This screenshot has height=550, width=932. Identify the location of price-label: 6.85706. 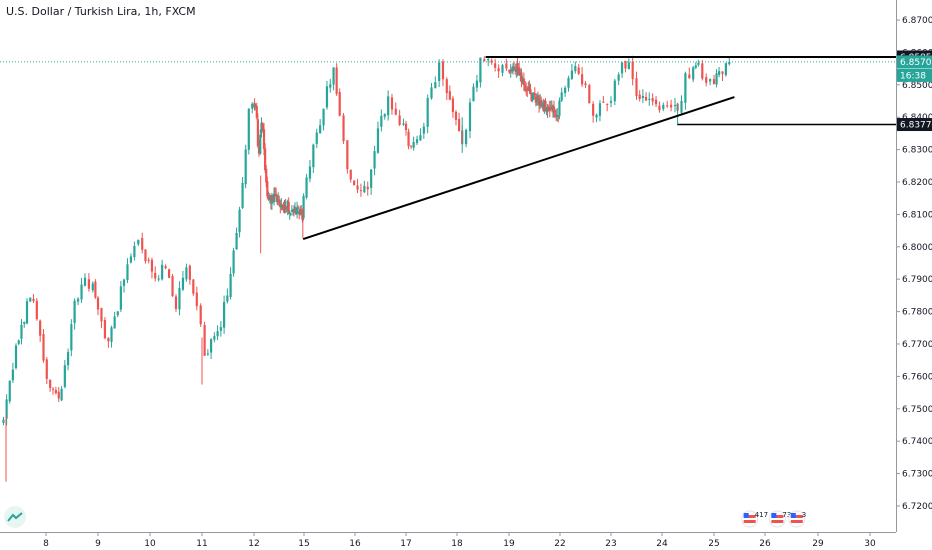
(914, 62).